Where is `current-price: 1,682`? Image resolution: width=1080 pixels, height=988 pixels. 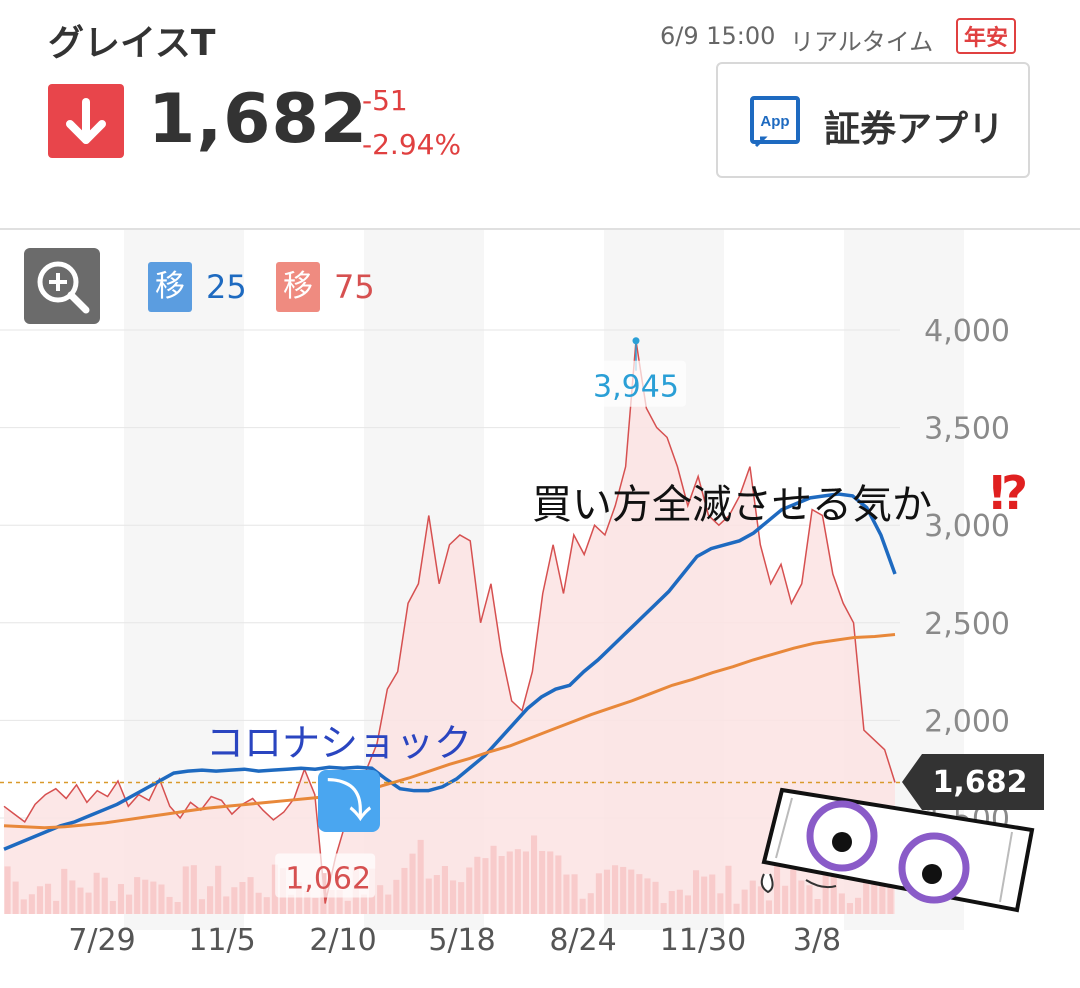
current-price: 1,682 is located at coordinates (258, 119).